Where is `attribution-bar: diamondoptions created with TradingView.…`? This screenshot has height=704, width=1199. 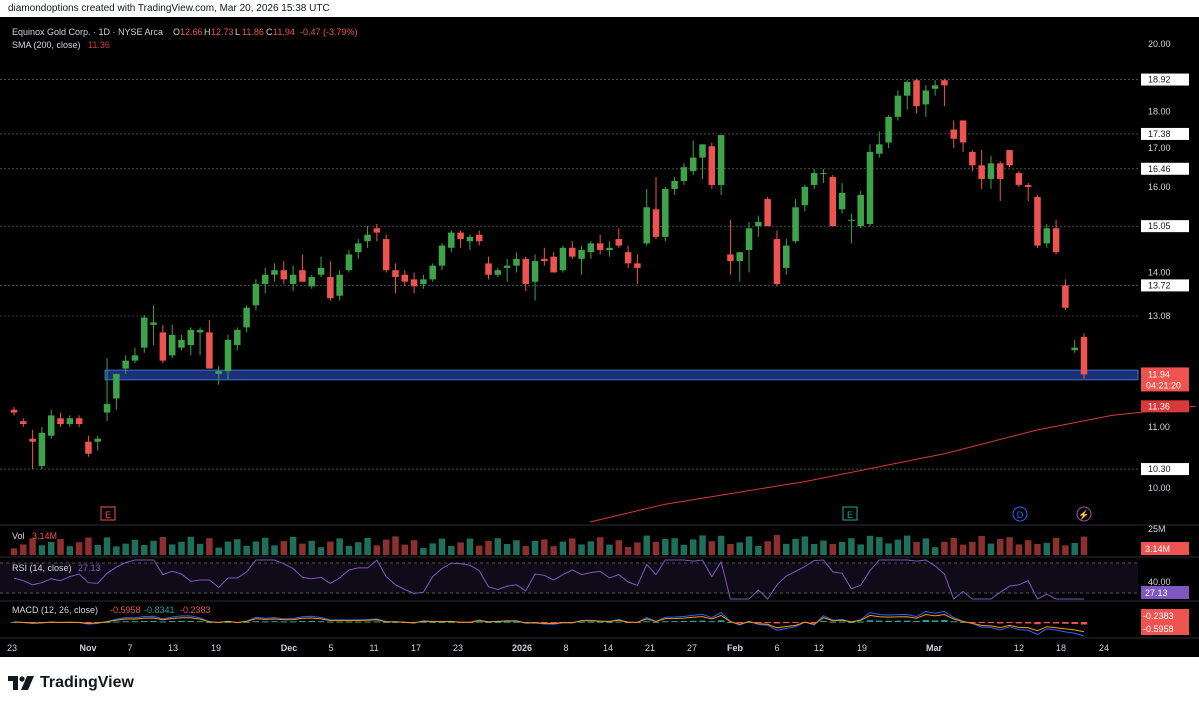 attribution-bar: diamondoptions created with TradingView.… is located at coordinates (599, 8).